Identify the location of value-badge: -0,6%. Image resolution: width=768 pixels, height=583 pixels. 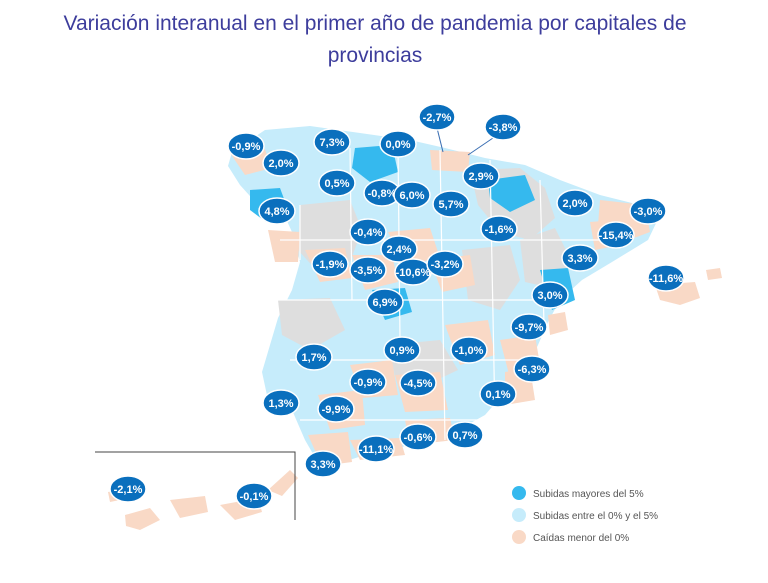
(418, 437).